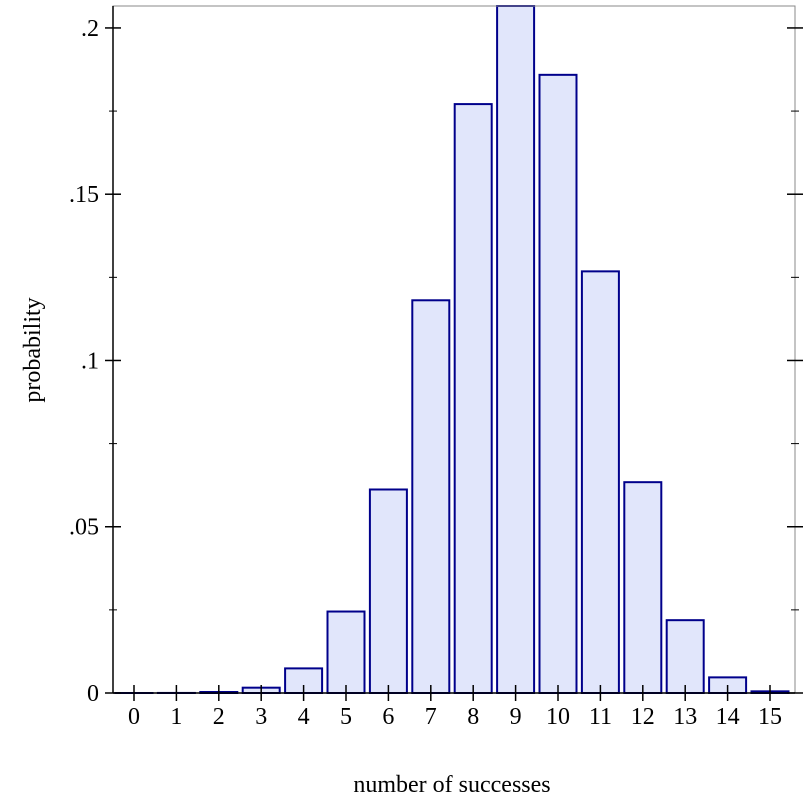 This screenshot has height=812, width=812. I want to click on x-tick-label: 3, so click(261, 717).